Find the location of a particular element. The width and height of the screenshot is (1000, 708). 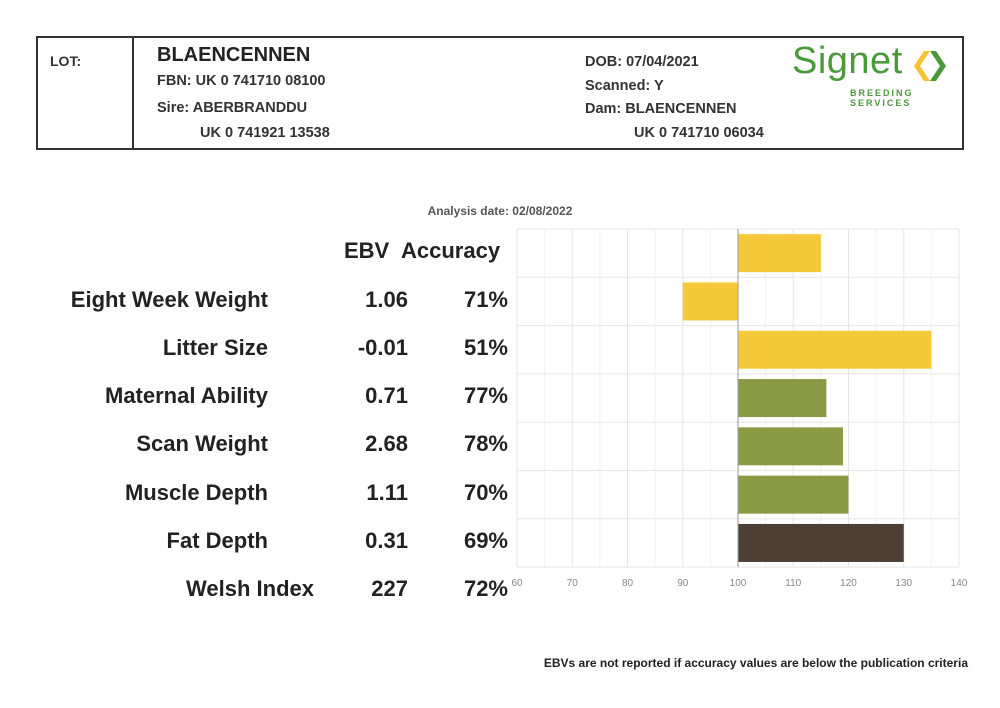

trait-ebv: 1.11 is located at coordinates (387, 492).